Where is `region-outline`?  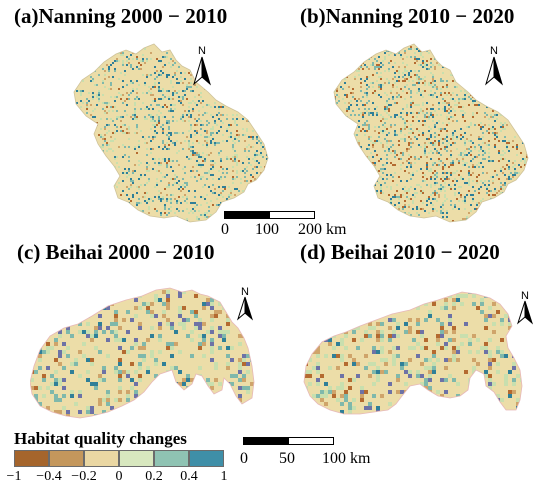
region-outline is located at coordinates (431, 133).